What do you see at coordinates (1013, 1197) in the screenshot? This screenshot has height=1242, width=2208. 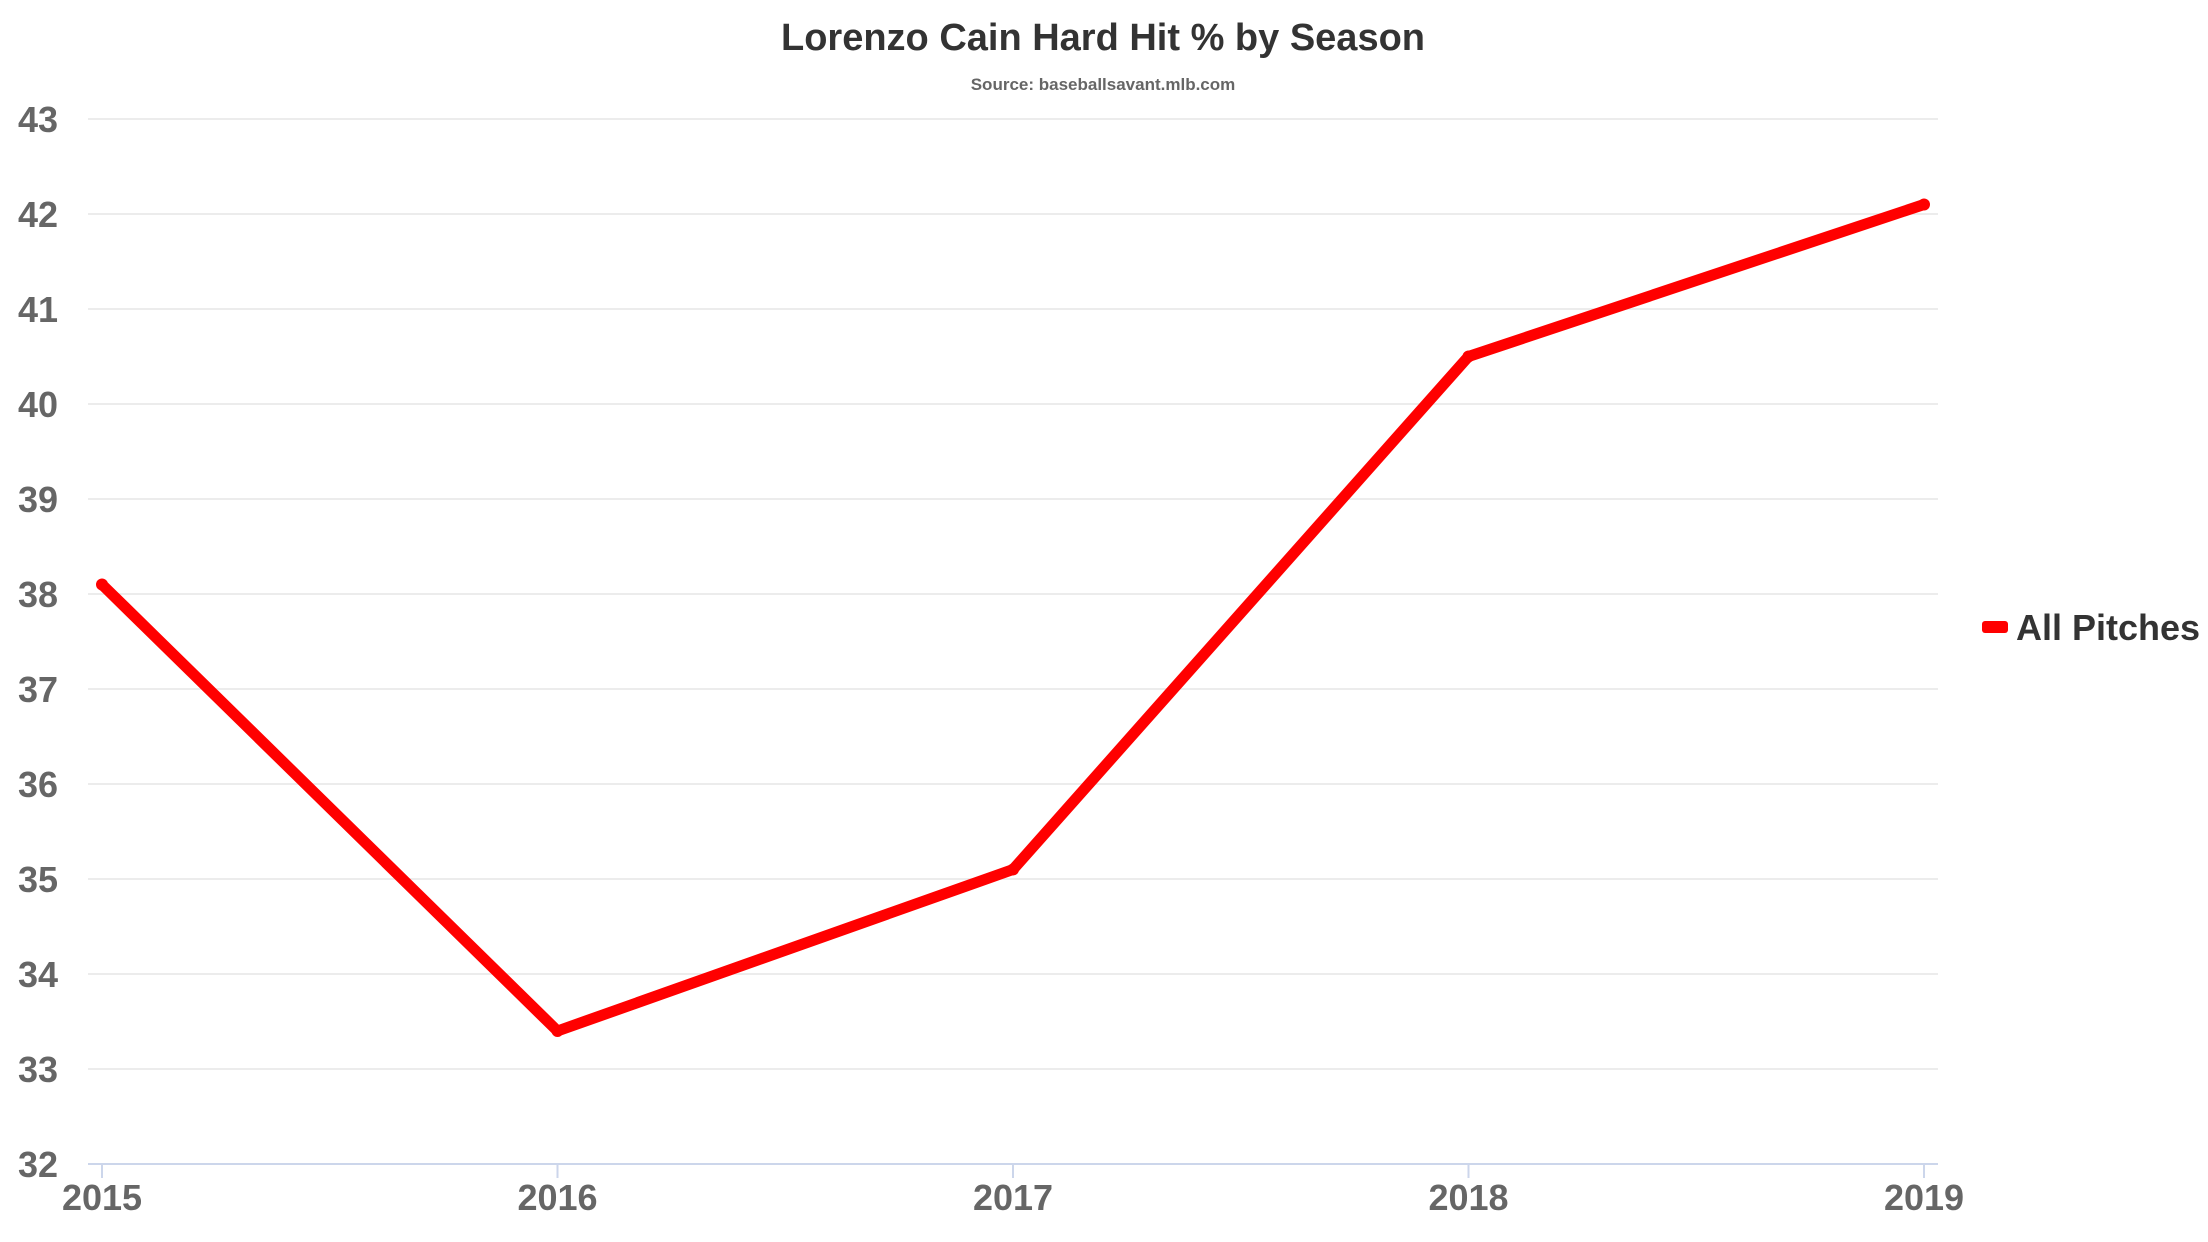 I see `x-tick-label: 2017` at bounding box center [1013, 1197].